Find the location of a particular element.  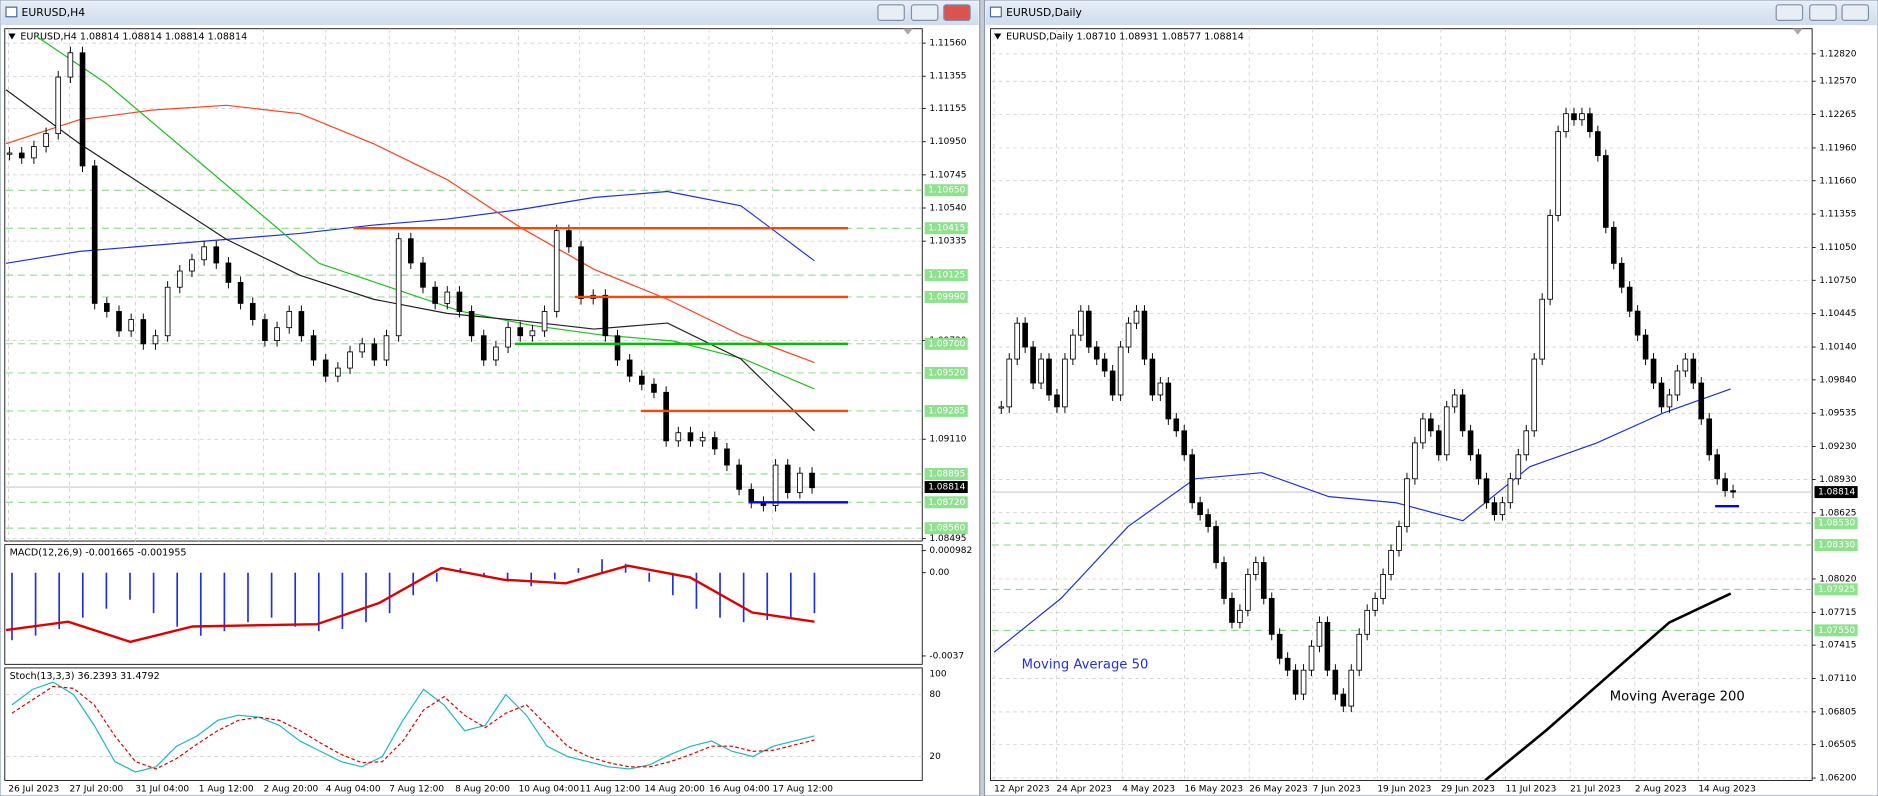

price-label: 1.08930 is located at coordinates (1837, 480).